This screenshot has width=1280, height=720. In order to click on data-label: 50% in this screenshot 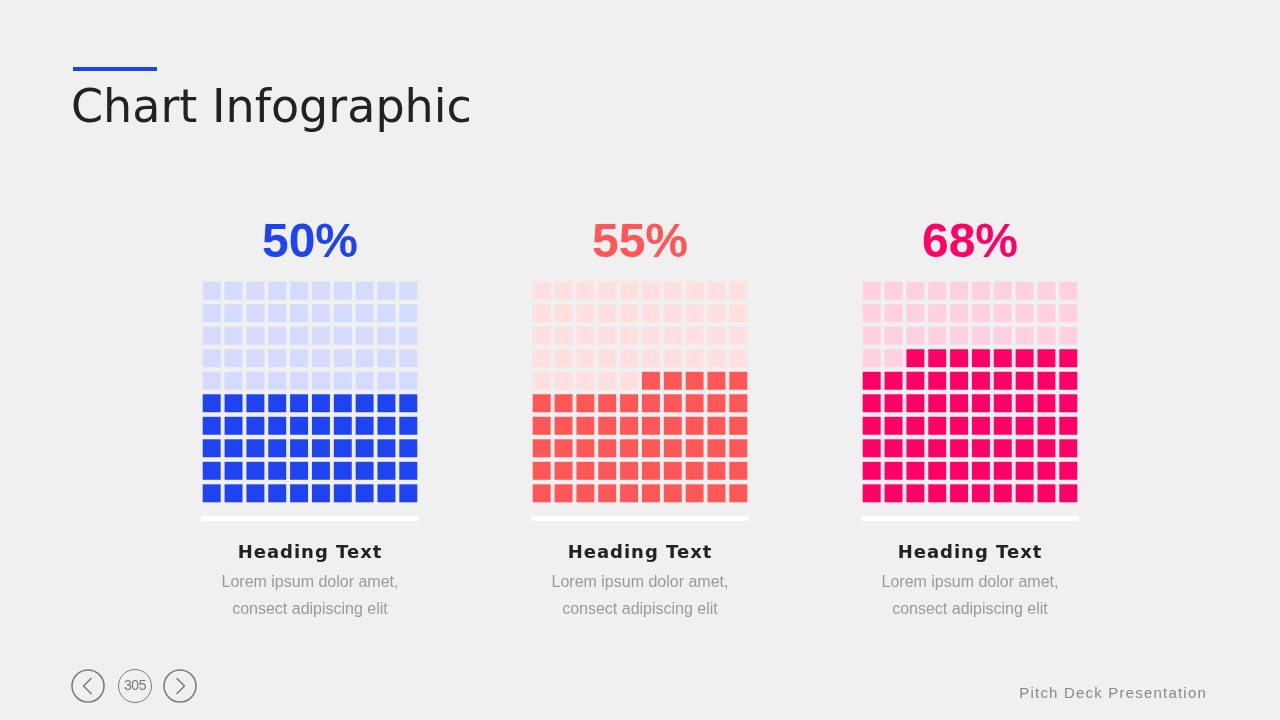, I will do `click(310, 240)`.